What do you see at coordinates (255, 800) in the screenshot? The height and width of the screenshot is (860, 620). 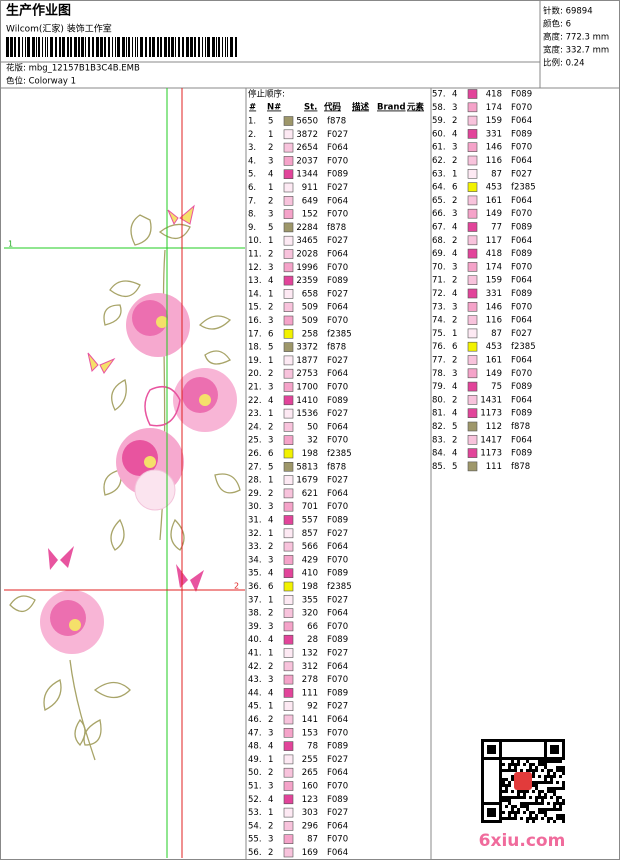 I see `row-number: 52.` at bounding box center [255, 800].